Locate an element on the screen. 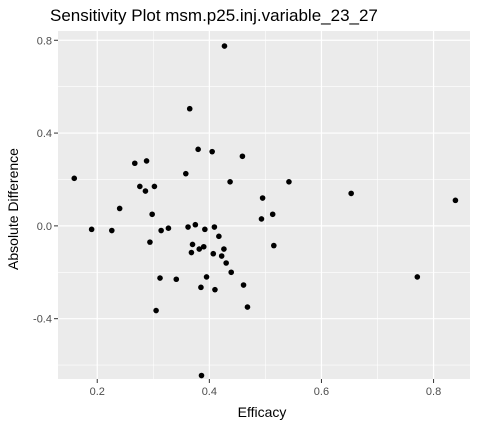  y-tick-label: 0.0 is located at coordinates (44, 227).